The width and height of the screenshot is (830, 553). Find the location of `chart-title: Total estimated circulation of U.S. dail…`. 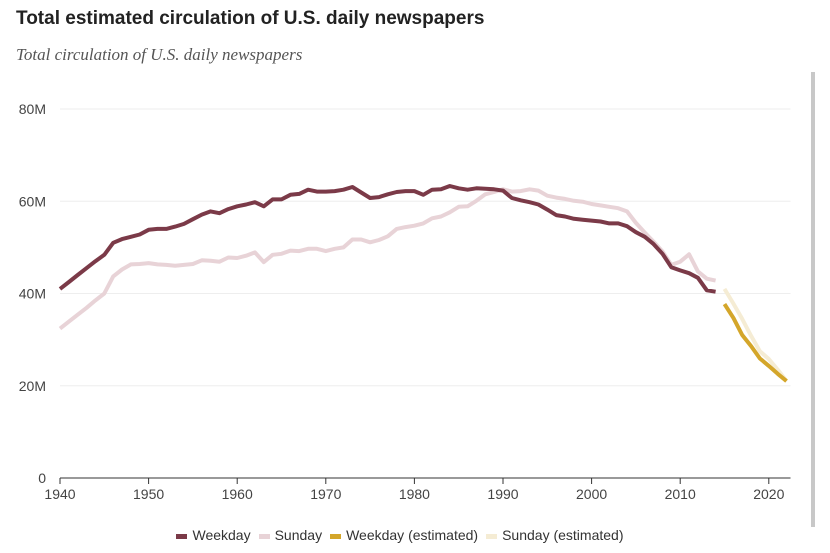

chart-title: Total estimated circulation of U.S. dail… is located at coordinates (250, 18).